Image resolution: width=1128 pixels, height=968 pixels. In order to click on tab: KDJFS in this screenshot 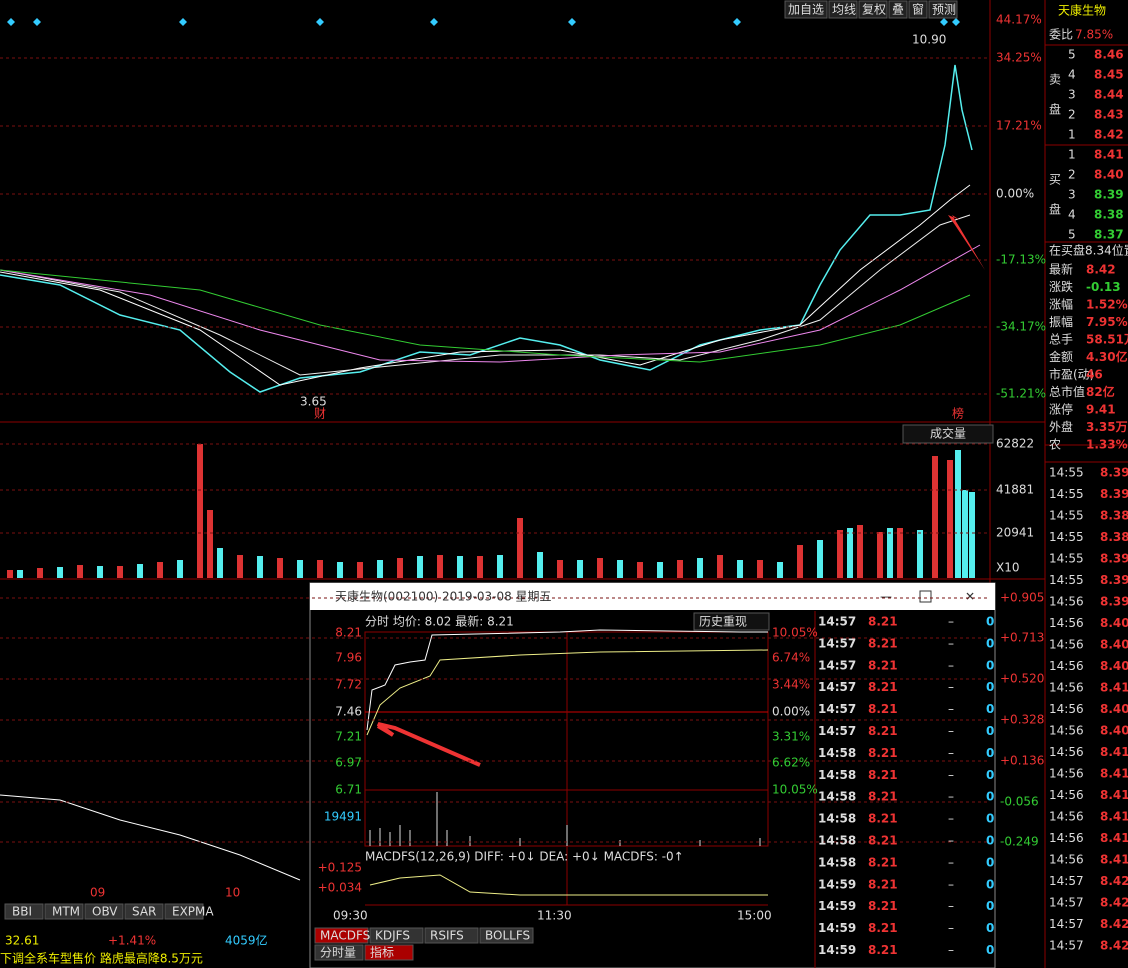, I will do `click(392, 936)`.